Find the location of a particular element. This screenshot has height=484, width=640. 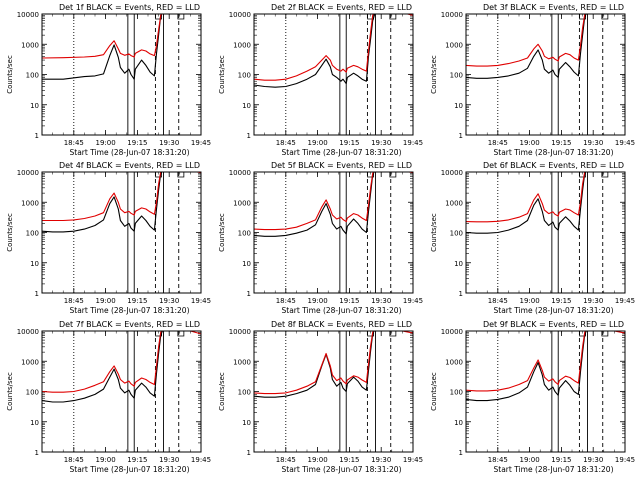

panel-title: Det 6f BLACK = Events, RED = LLD is located at coordinates (553, 165).